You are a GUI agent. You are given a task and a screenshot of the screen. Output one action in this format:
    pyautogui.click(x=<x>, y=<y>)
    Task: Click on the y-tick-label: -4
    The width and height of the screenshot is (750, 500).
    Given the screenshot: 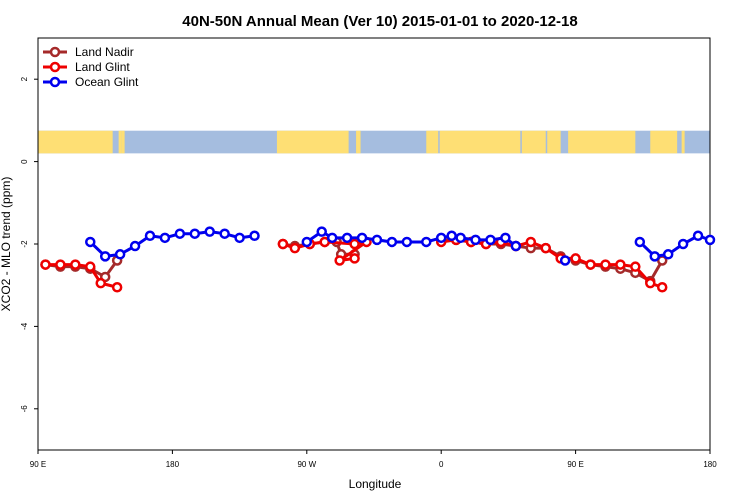 What is the action you would take?
    pyautogui.click(x=24, y=326)
    